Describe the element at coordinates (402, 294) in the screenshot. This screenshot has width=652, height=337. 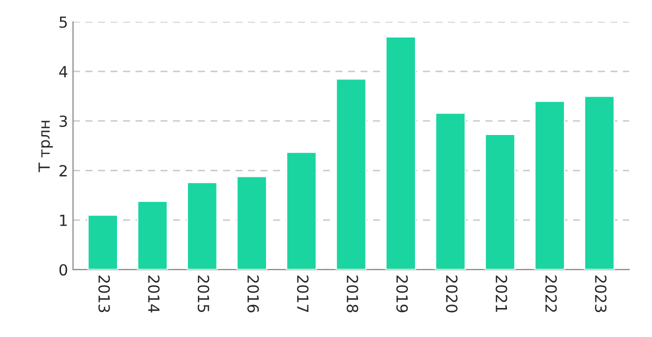
I see `x-tick-label: 2019` at that location.